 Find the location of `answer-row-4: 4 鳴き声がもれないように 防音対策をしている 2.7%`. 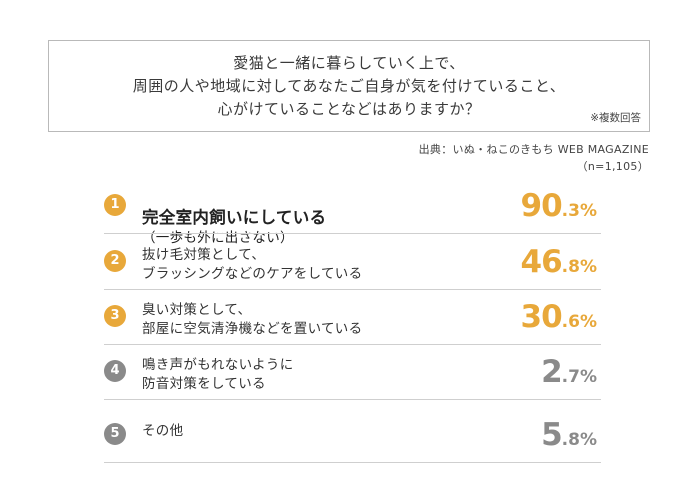

answer-row-4: 4 鳴き声がもれないように 防音対策をしている 2.7% is located at coordinates (352, 375).